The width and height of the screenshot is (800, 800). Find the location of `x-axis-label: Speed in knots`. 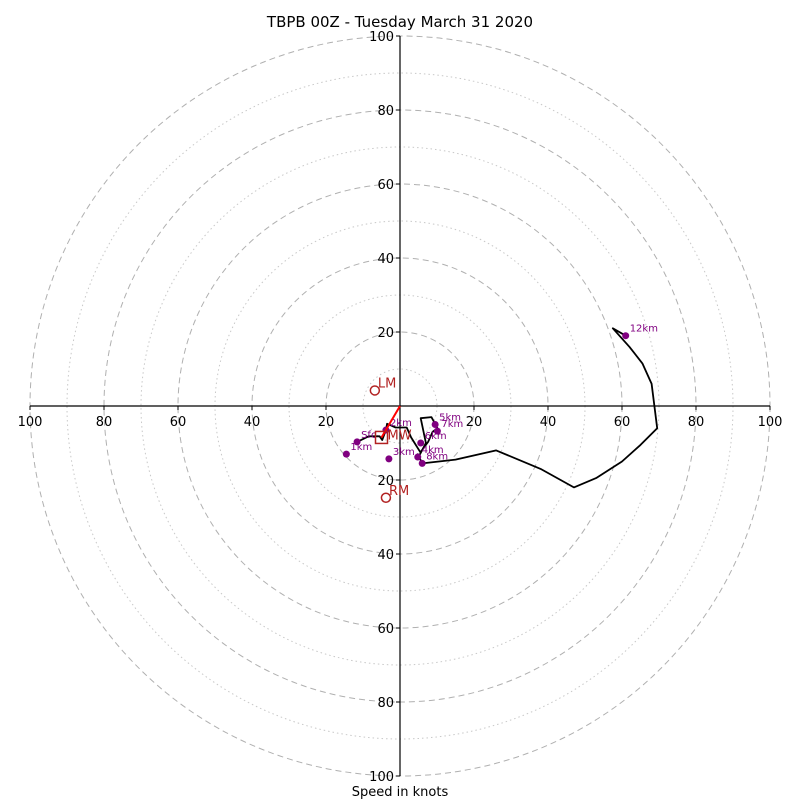

x-axis-label: Speed in knots is located at coordinates (400, 792).